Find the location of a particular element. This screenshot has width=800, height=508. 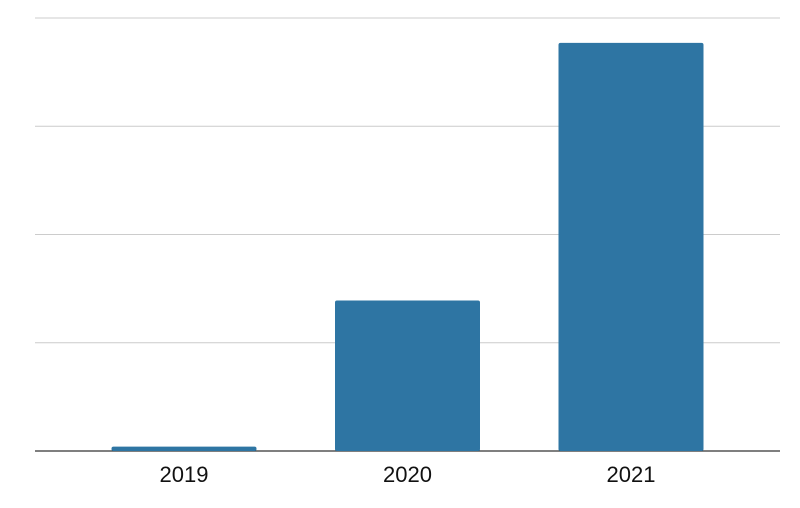

x-tick-label: 2019 is located at coordinates (184, 474).